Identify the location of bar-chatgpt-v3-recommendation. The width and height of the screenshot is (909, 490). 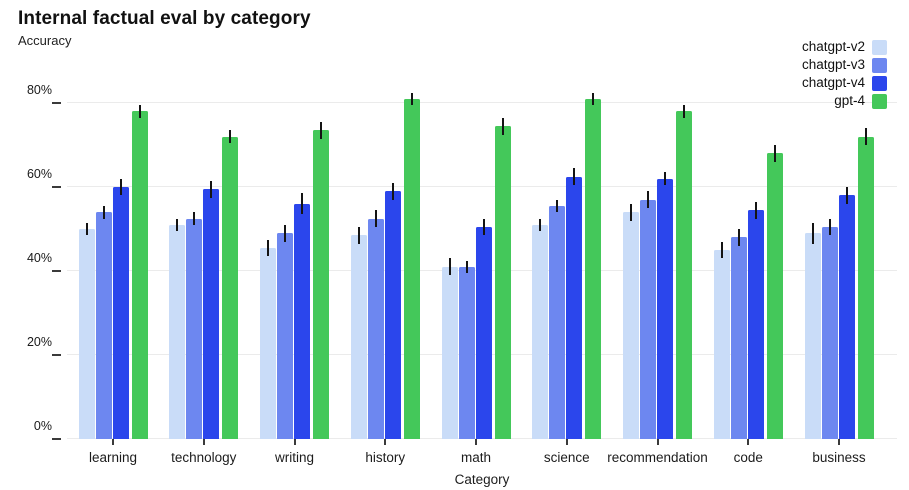
(648, 315).